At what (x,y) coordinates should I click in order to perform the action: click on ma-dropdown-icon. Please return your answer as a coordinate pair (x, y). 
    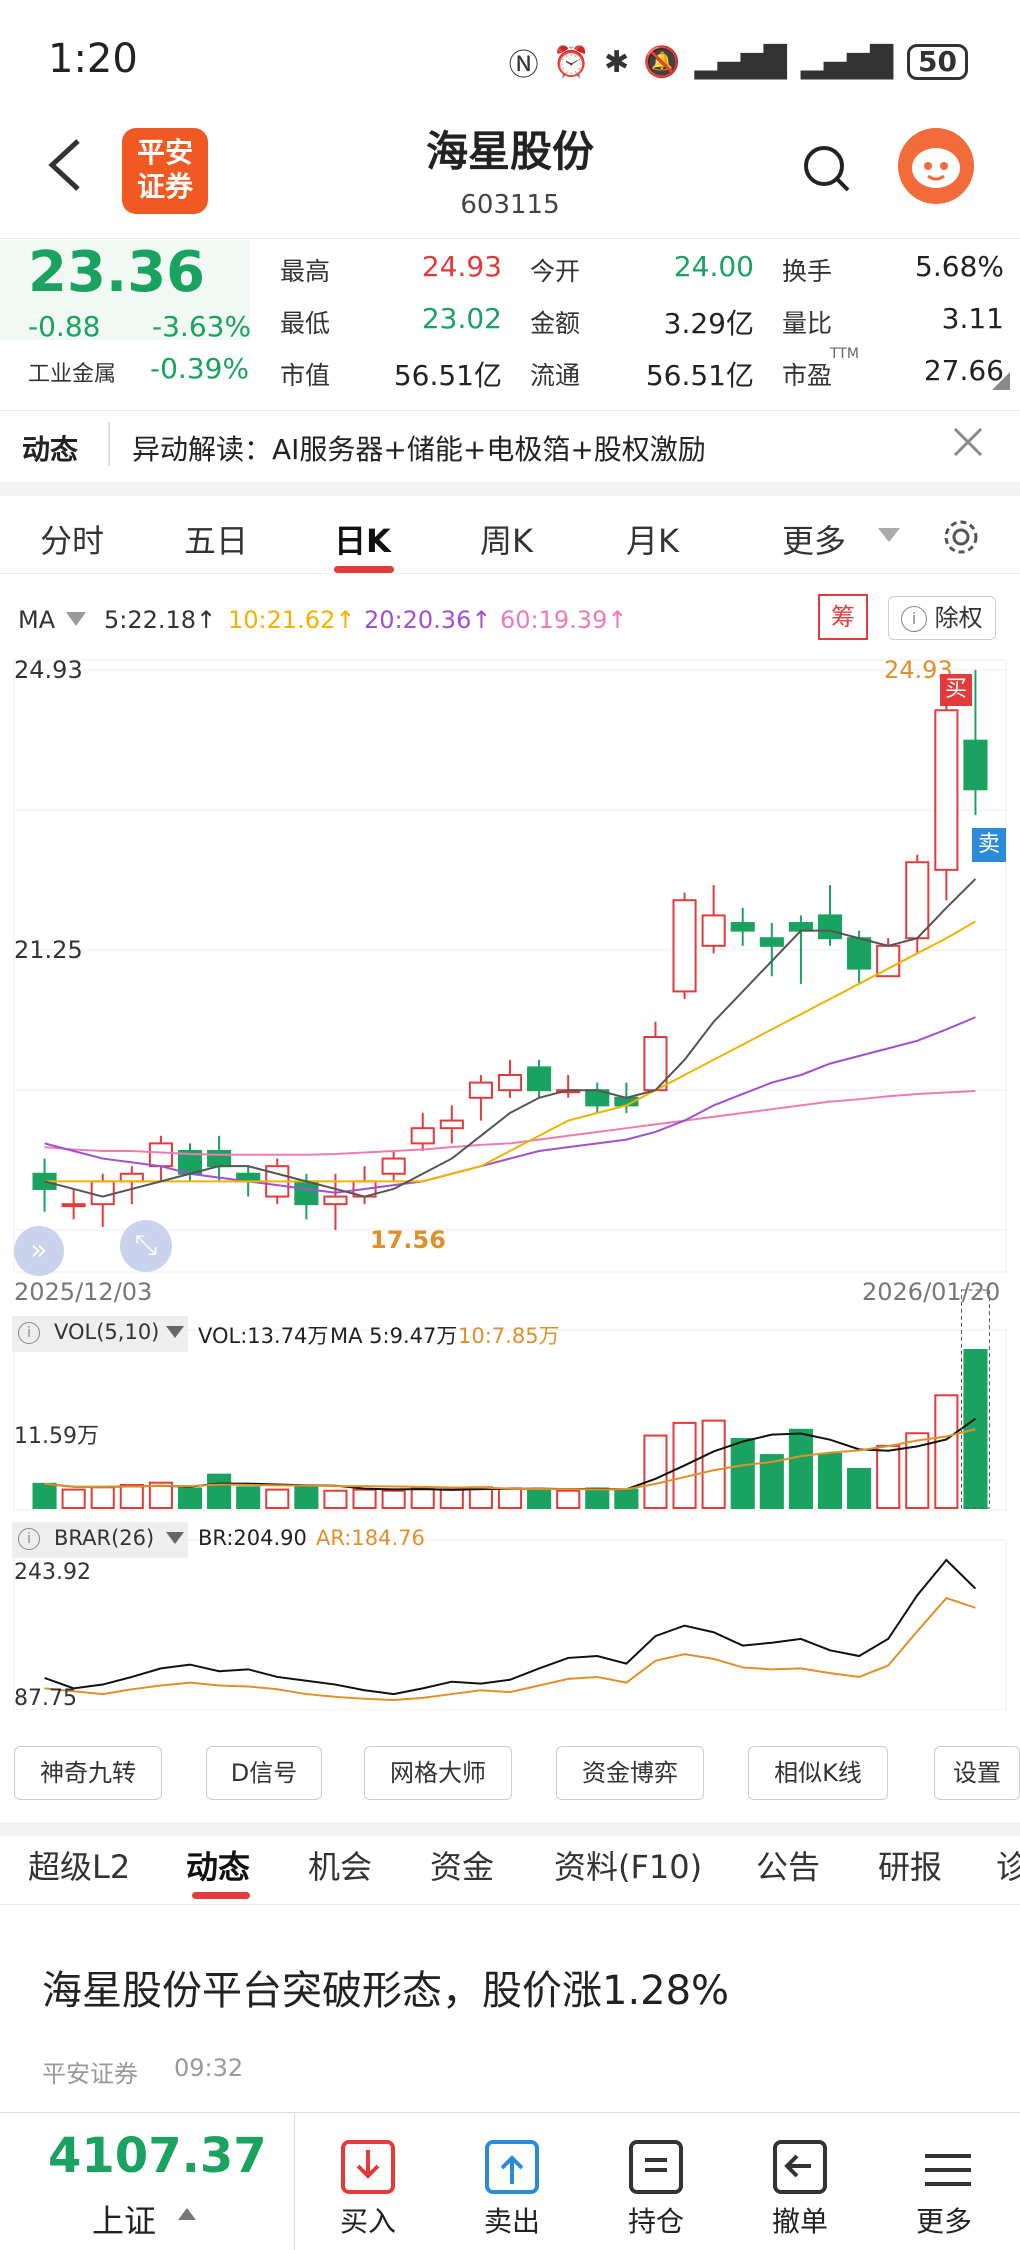
    Looking at the image, I should click on (76, 619).